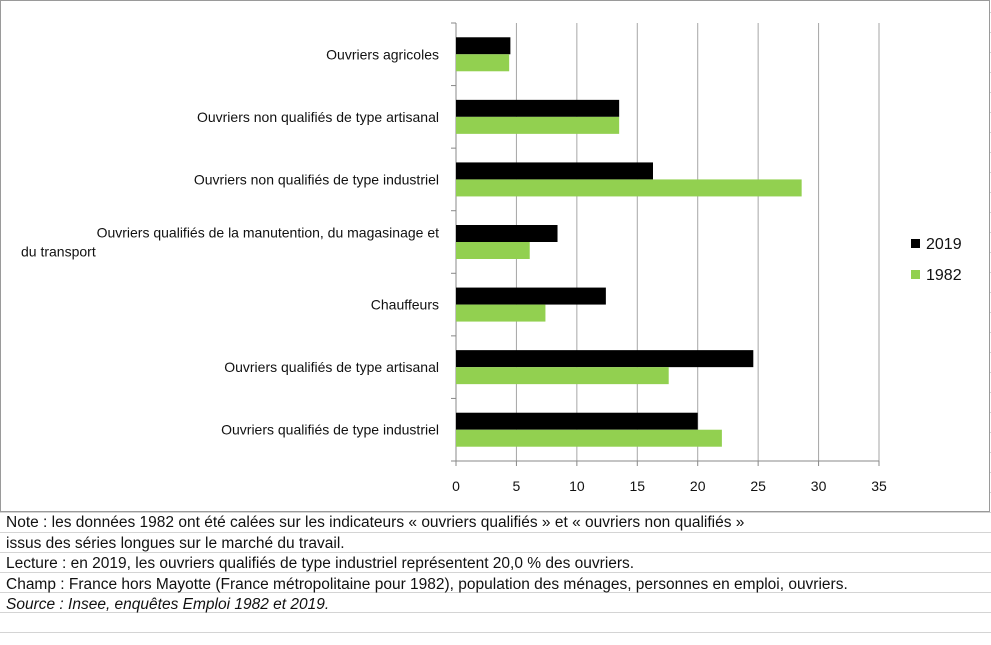 This screenshot has height=645, width=991. What do you see at coordinates (456, 486) in the screenshot?
I see `x-tick-label: 0` at bounding box center [456, 486].